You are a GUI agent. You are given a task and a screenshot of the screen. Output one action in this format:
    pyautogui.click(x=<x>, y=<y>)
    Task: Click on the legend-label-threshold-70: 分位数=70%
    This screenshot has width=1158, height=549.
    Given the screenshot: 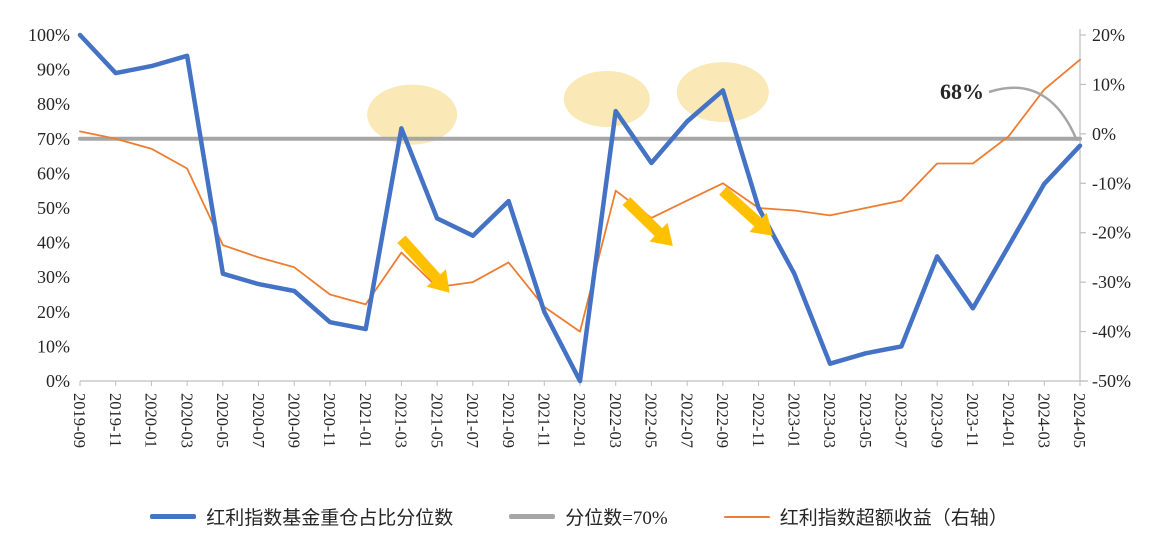 What is the action you would take?
    pyautogui.click(x=616, y=518)
    